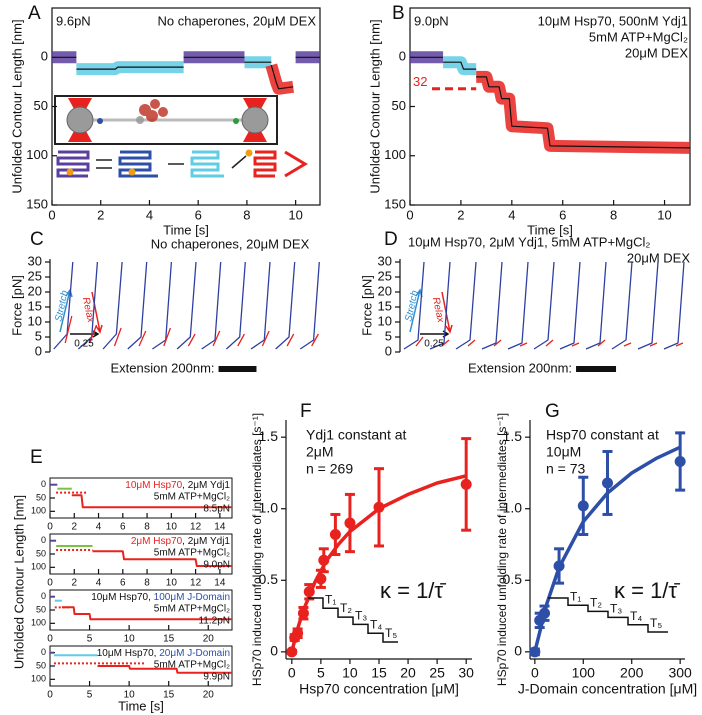 The width and height of the screenshot is (702, 715). I want to click on x-tick-label: 25, so click(437, 673).